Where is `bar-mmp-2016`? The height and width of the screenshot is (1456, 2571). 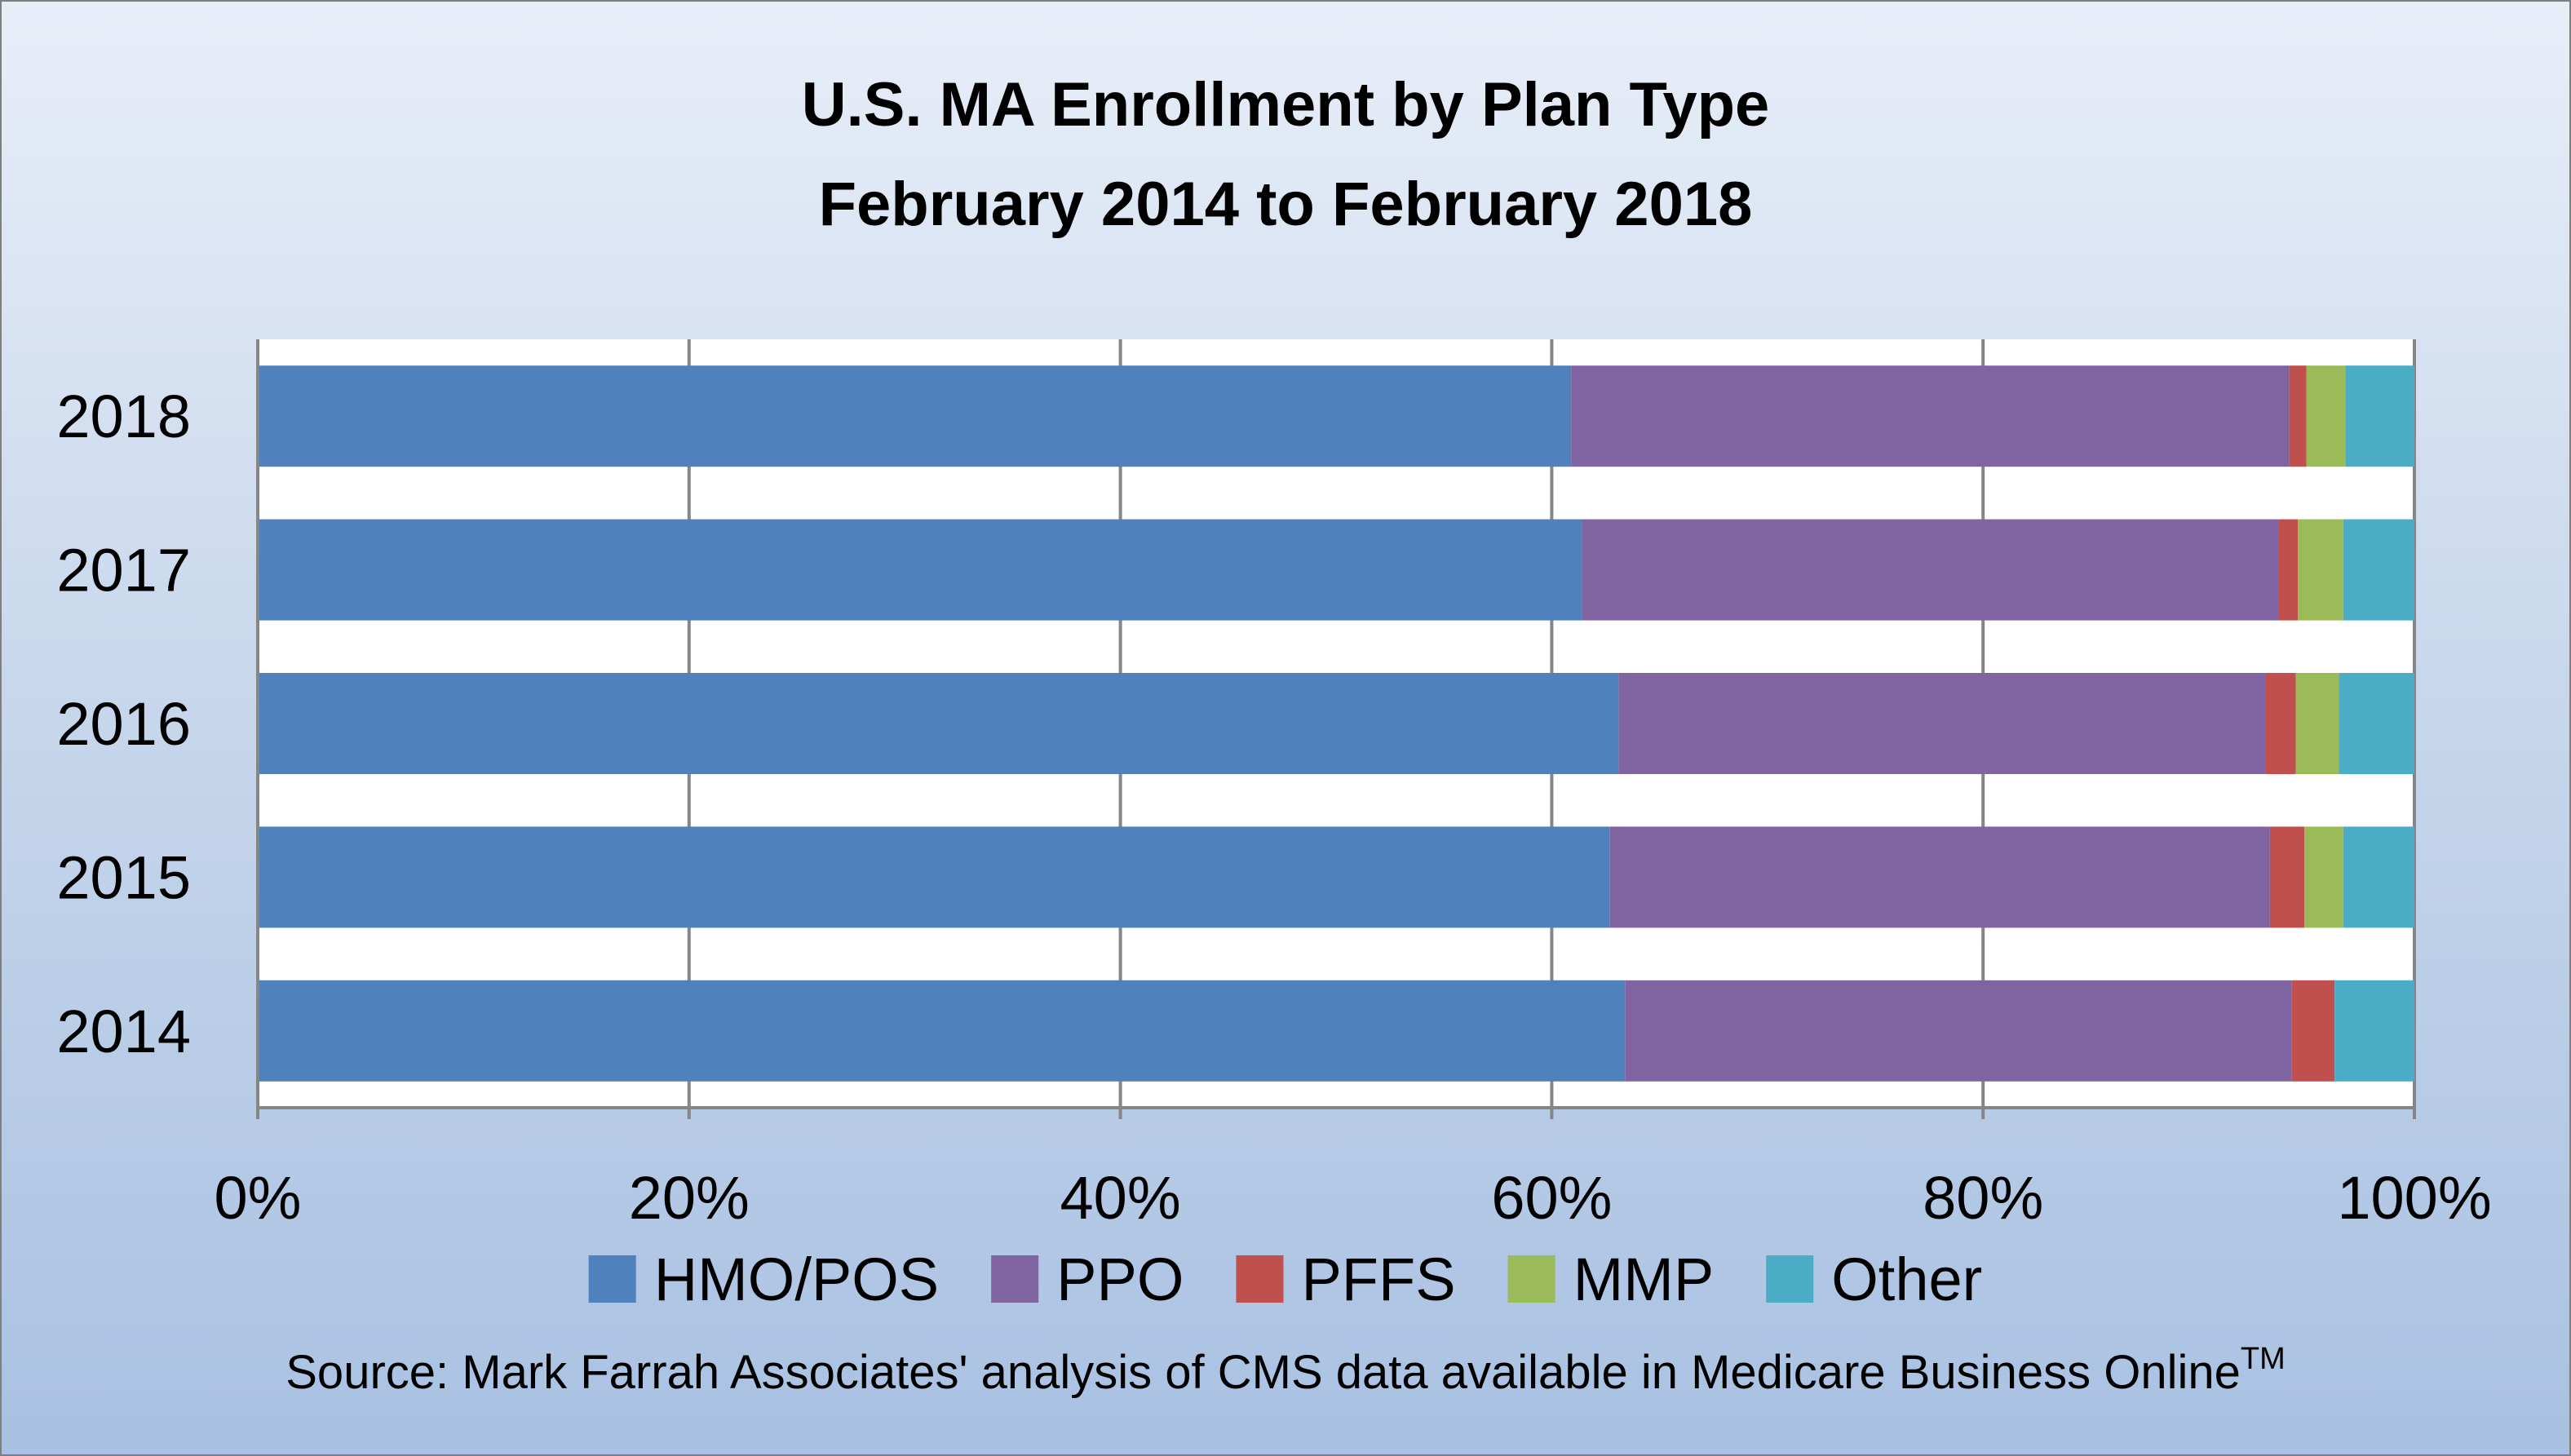 bar-mmp-2016 is located at coordinates (2317, 723).